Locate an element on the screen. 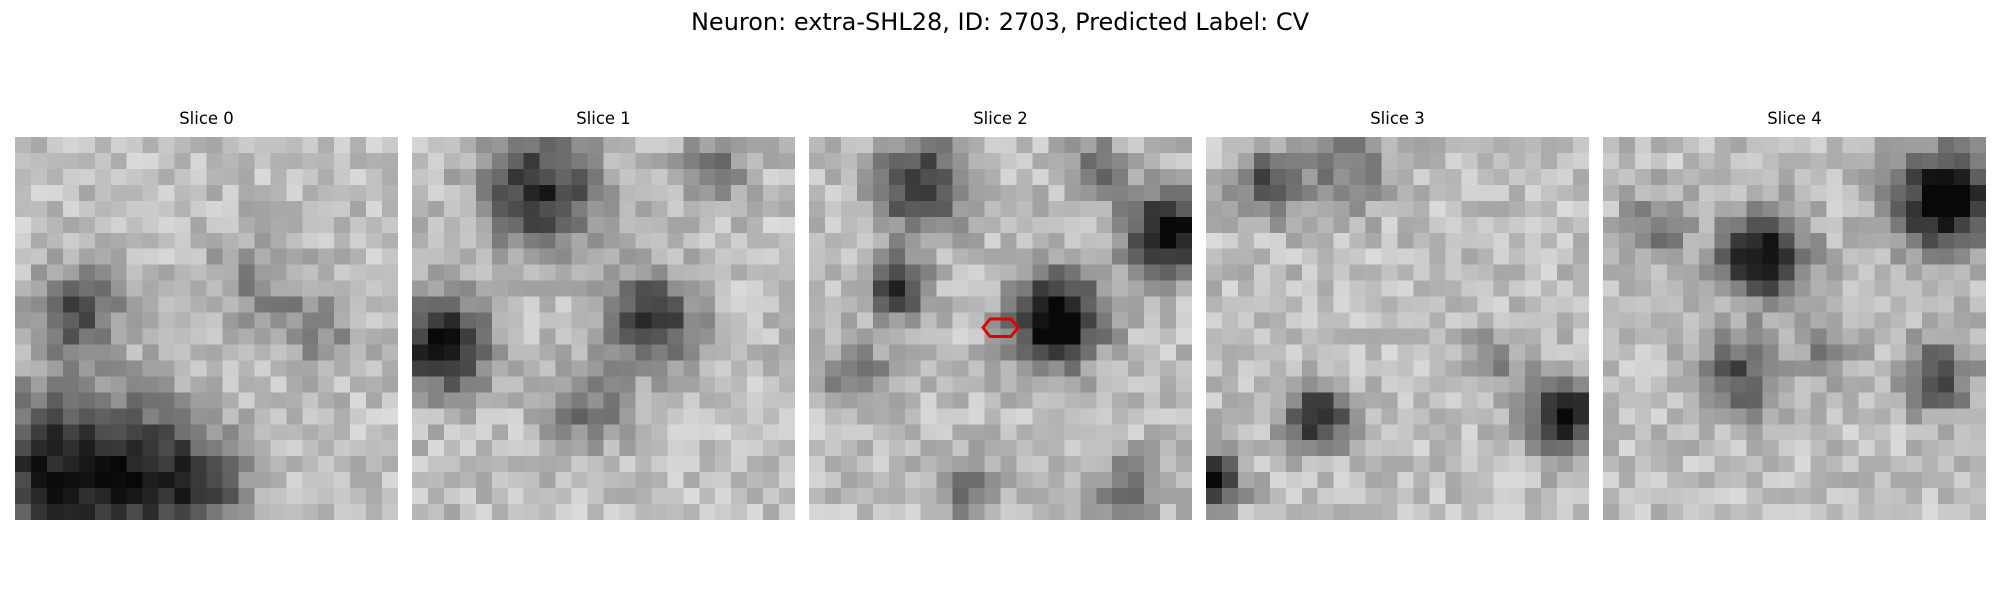 This screenshot has width=2000, height=600. slice-title: Slice 4 is located at coordinates (1794, 118).